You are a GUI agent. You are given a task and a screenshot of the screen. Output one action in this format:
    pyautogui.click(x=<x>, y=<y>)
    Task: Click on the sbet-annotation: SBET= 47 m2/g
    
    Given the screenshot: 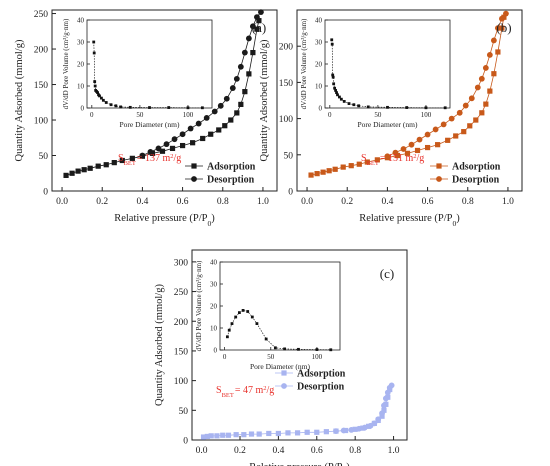 What is the action you would take?
    pyautogui.click(x=245, y=392)
    